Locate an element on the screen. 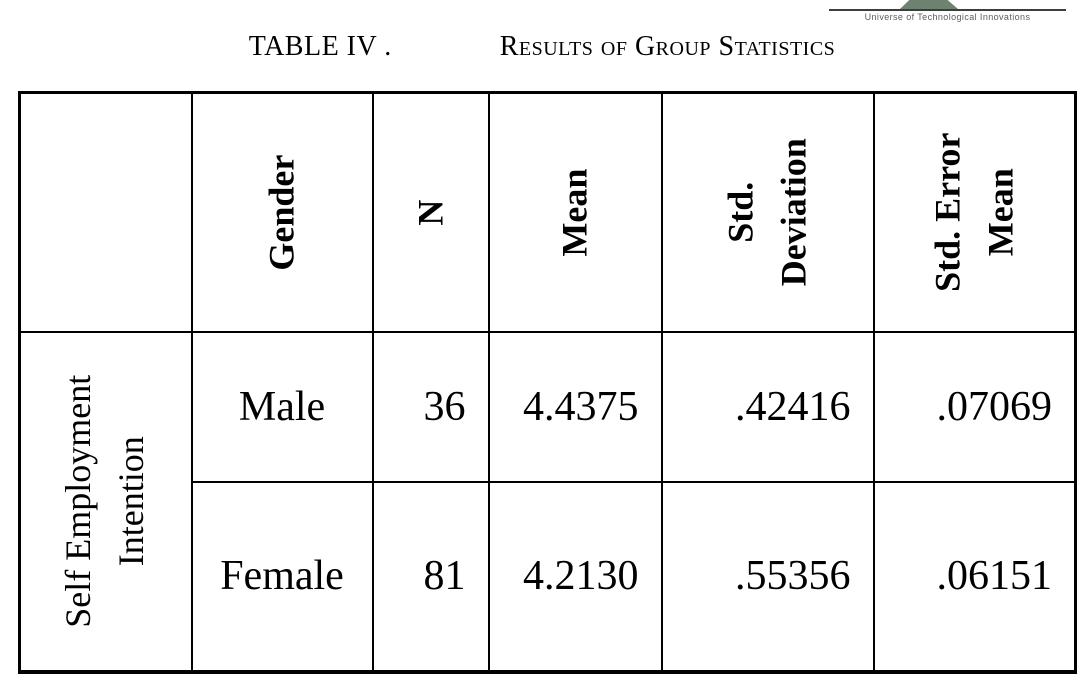 The width and height of the screenshot is (1084, 678). column-header-label: Gender is located at coordinates (281, 212).